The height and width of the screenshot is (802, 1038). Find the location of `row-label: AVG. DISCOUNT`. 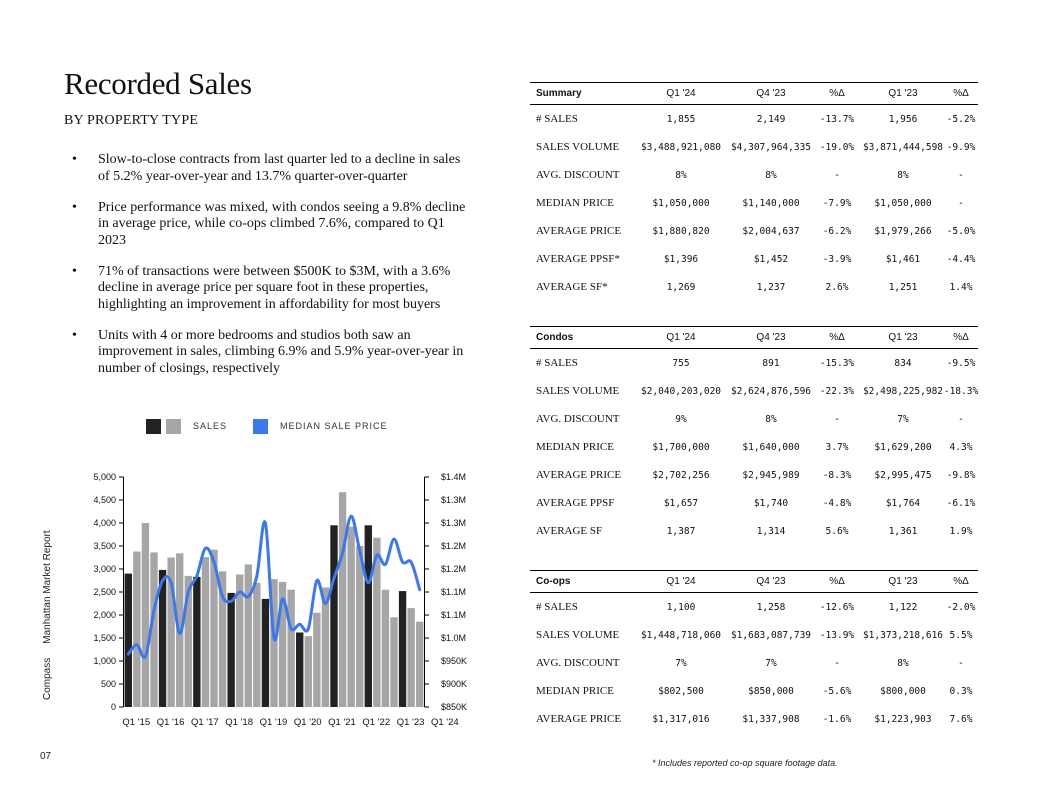

row-label: AVG. DISCOUNT is located at coordinates (578, 419).